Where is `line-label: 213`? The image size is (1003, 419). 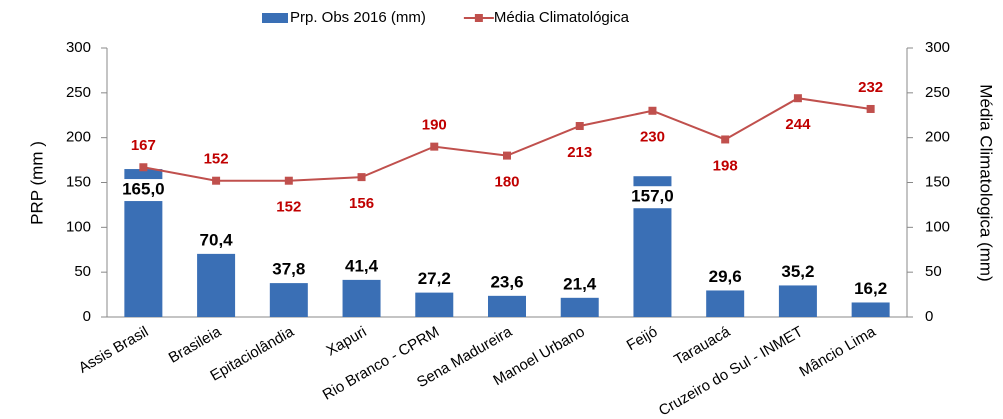 line-label: 213 is located at coordinates (579, 152).